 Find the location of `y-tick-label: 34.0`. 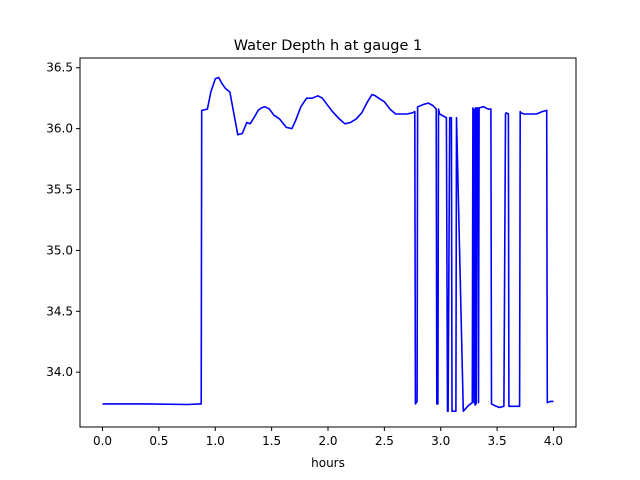

y-tick-label: 34.0 is located at coordinates (59, 372).